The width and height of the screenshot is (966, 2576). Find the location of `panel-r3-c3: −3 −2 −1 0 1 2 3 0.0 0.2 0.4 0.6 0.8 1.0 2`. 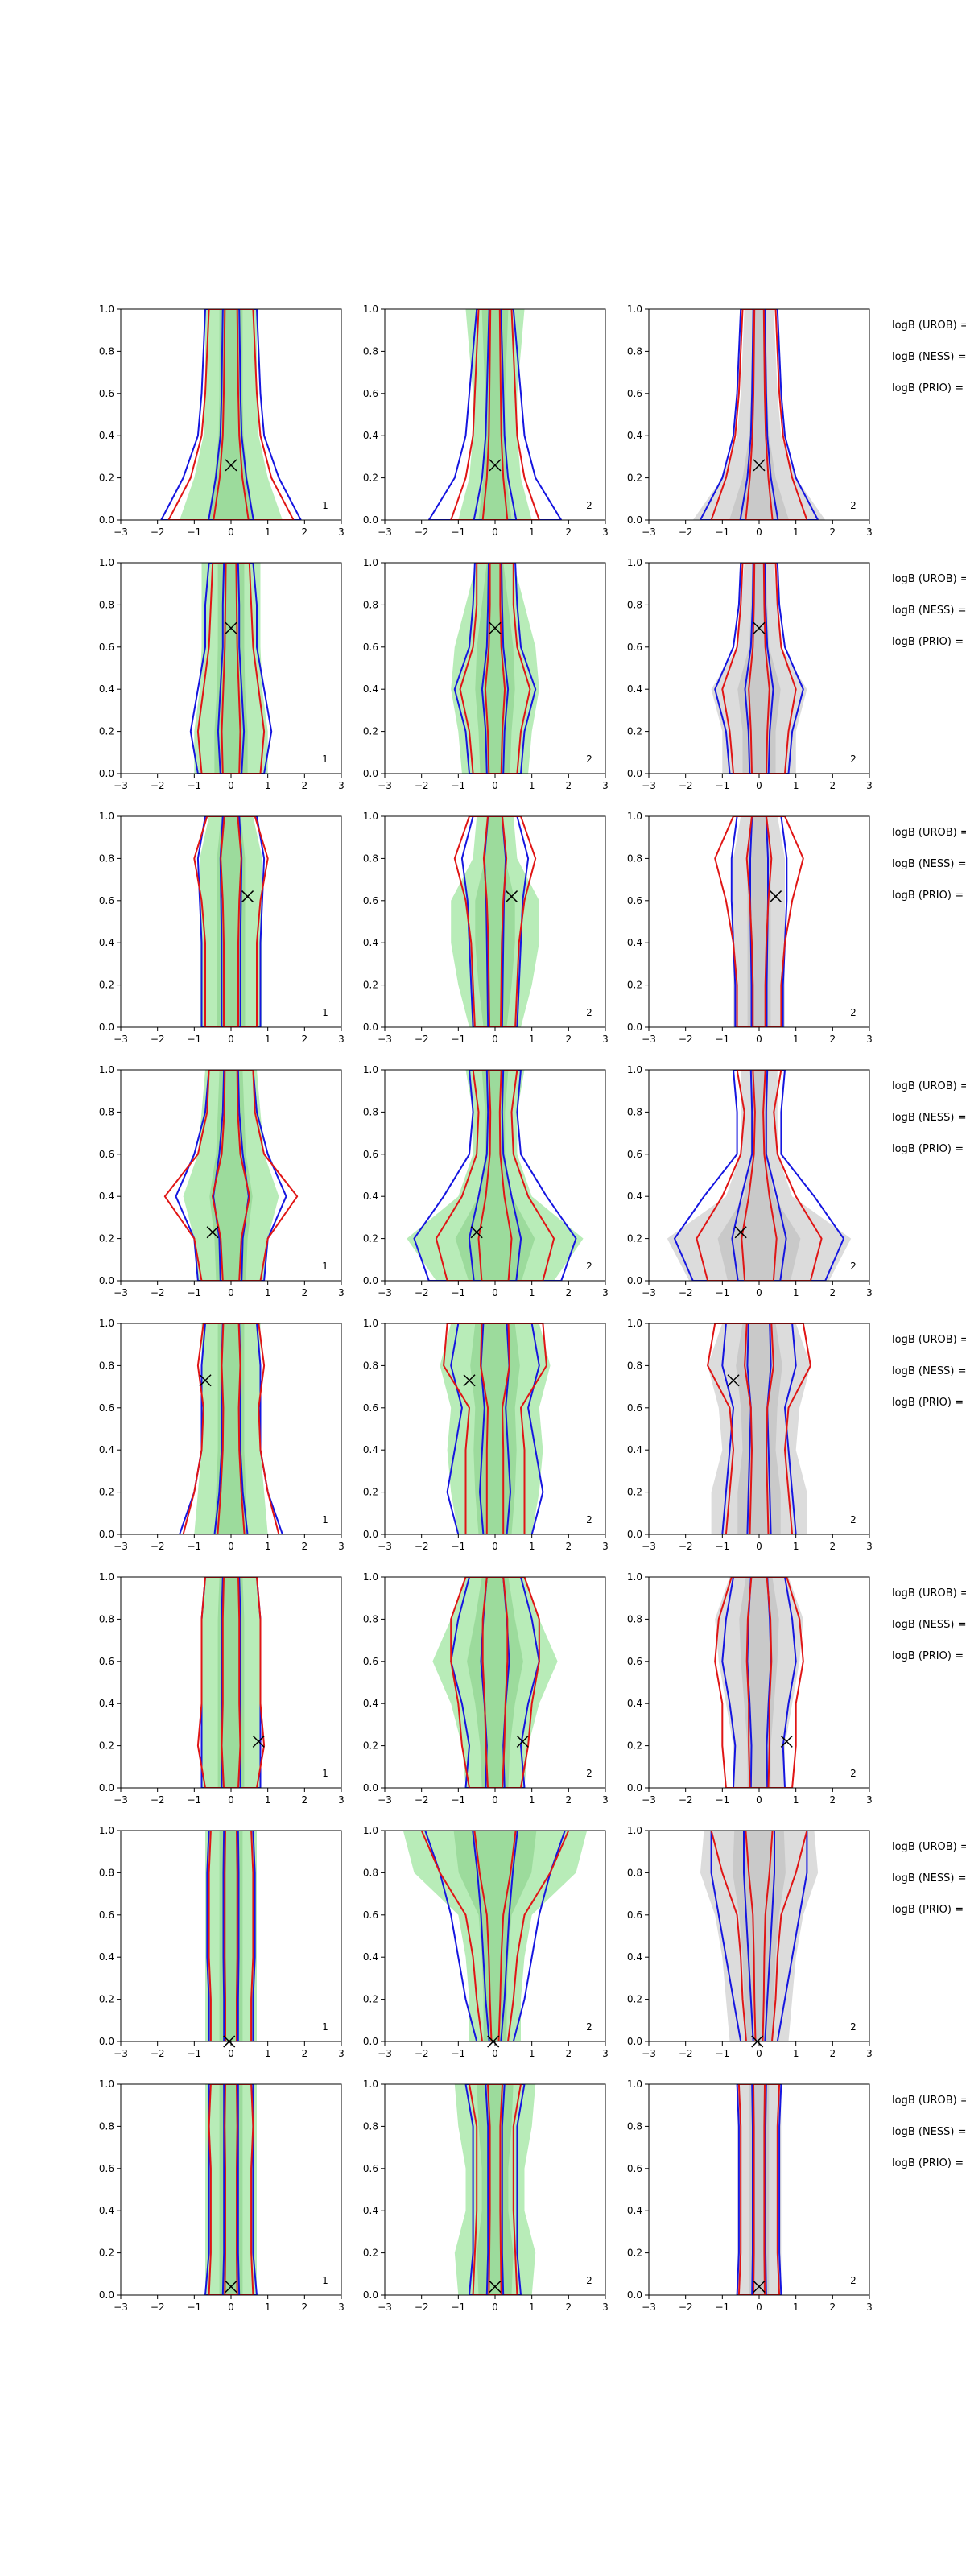

panel-r3-c3: −3 −2 −1 0 1 2 3 0.0 0.2 0.4 0.6 0.8 1.0 2 is located at coordinates (750, 928).